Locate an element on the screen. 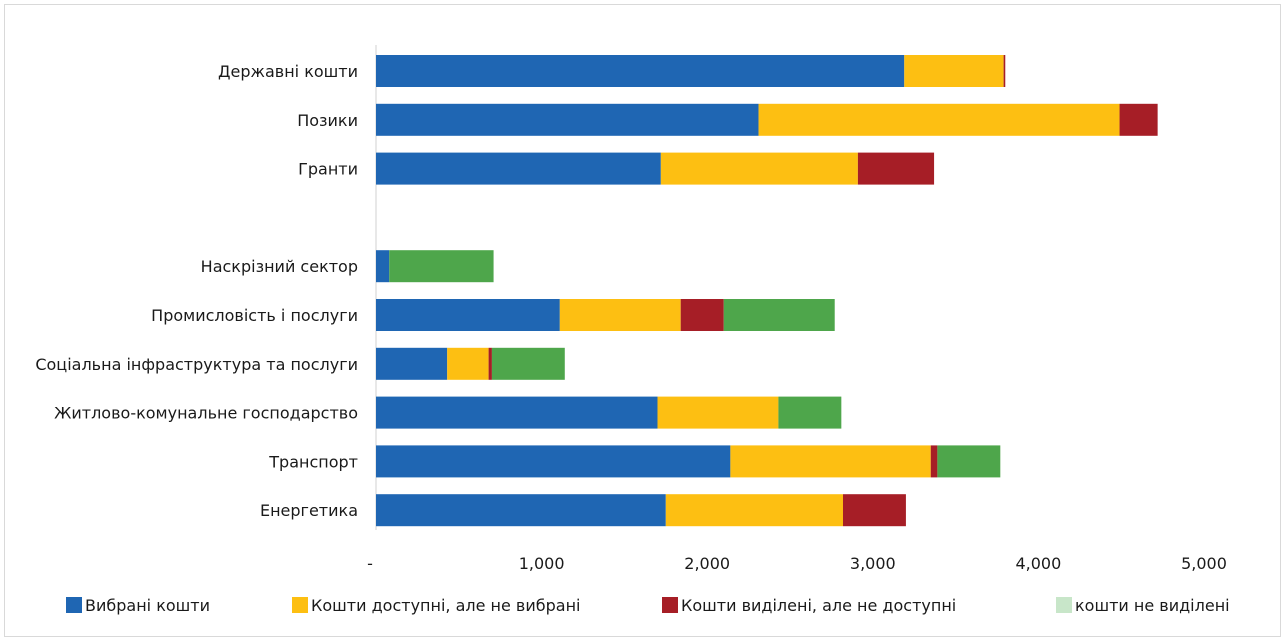 The width and height of the screenshot is (1287, 643). legend-label: Кошти доступні, але не вибрані is located at coordinates (445, 605).